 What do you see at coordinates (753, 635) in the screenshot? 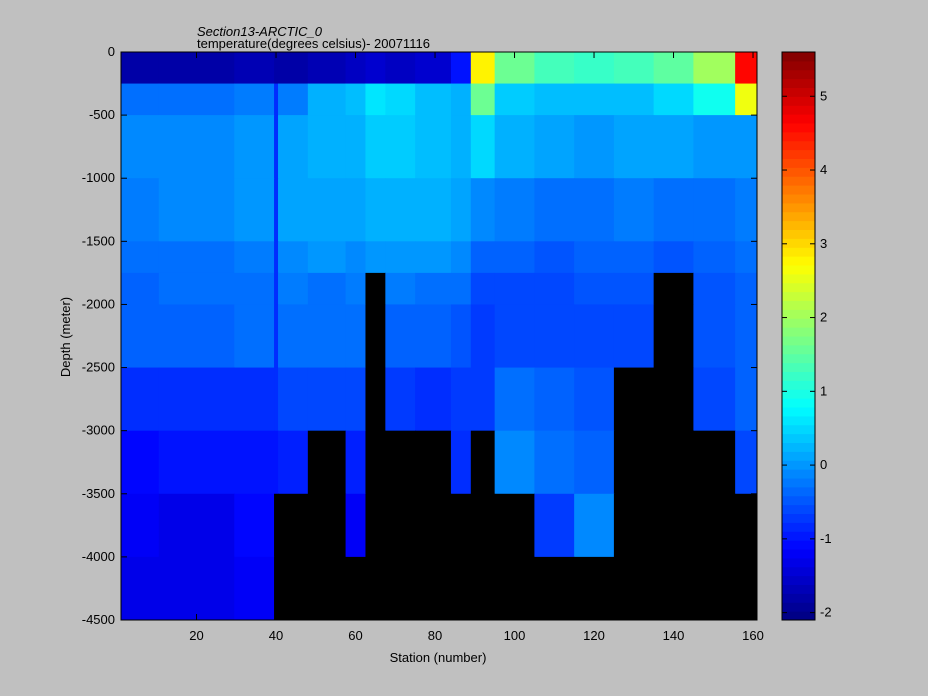
I see `x-tick-label: 160` at bounding box center [753, 635].